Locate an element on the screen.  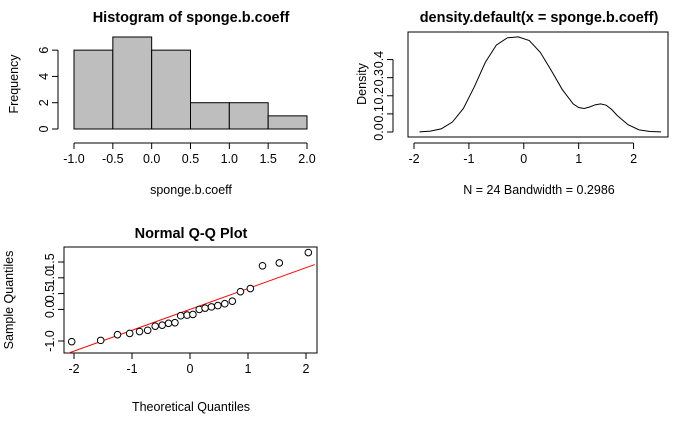
qq-title: Normal Q-Q Plot is located at coordinates (191, 234).